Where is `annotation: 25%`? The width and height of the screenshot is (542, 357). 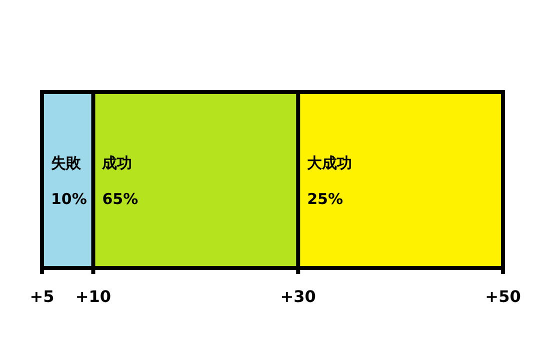
annotation: 25% is located at coordinates (325, 199).